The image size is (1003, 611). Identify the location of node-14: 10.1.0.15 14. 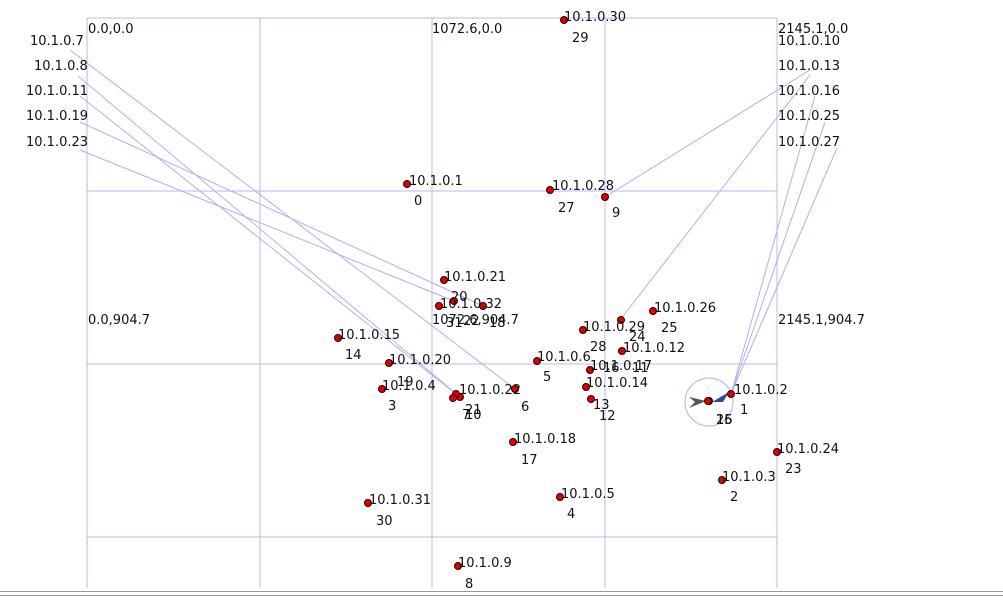
(367, 345).